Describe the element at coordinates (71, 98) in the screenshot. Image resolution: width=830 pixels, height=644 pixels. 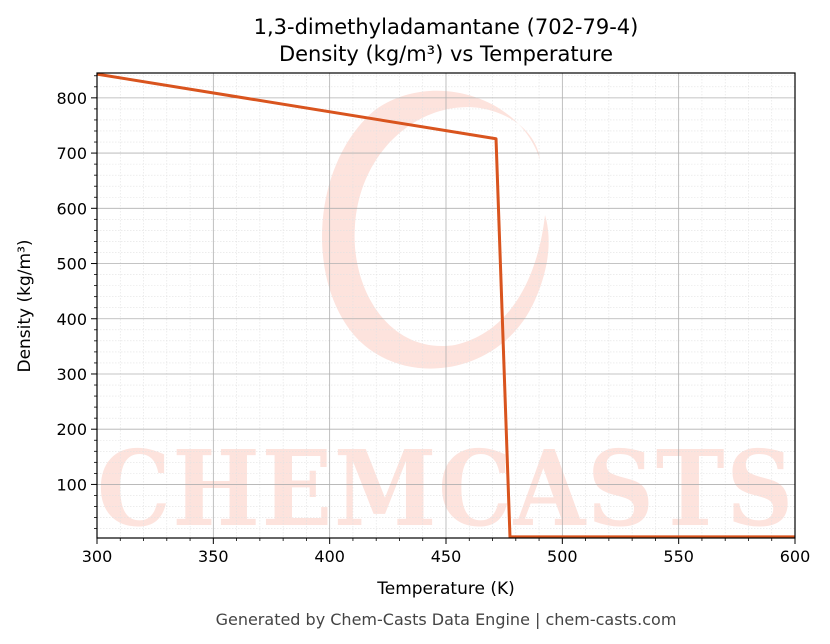
I see `y-tick-label: 800` at that location.